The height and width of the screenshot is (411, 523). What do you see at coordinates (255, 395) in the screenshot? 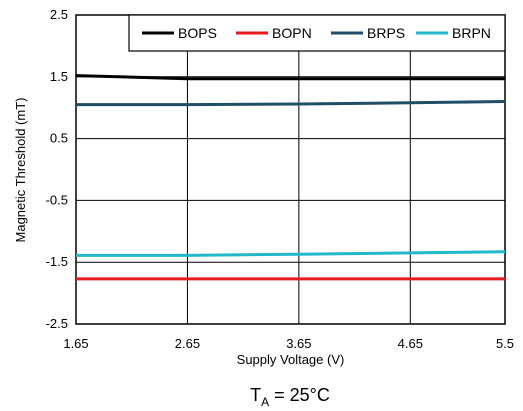
I see `caption-t: T` at bounding box center [255, 395].